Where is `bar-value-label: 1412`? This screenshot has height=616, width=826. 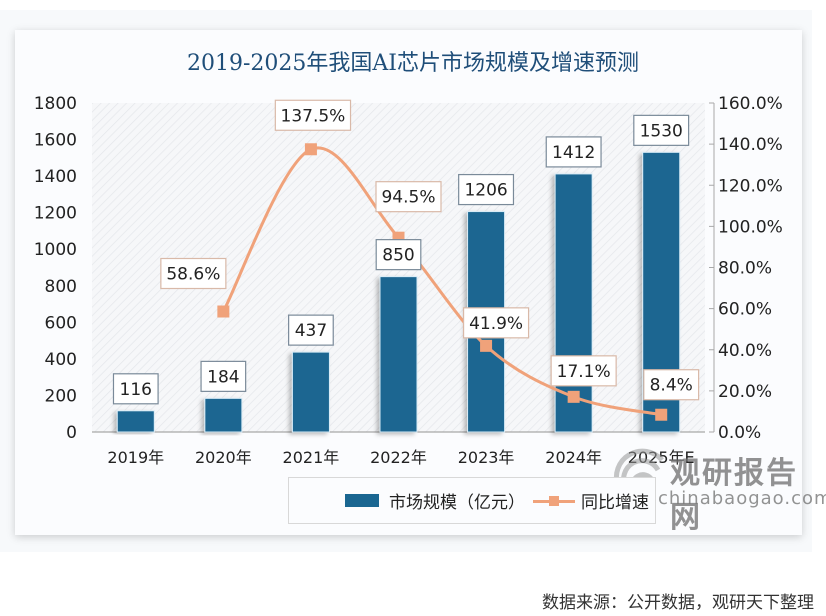 bar-value-label: 1412 is located at coordinates (573, 153).